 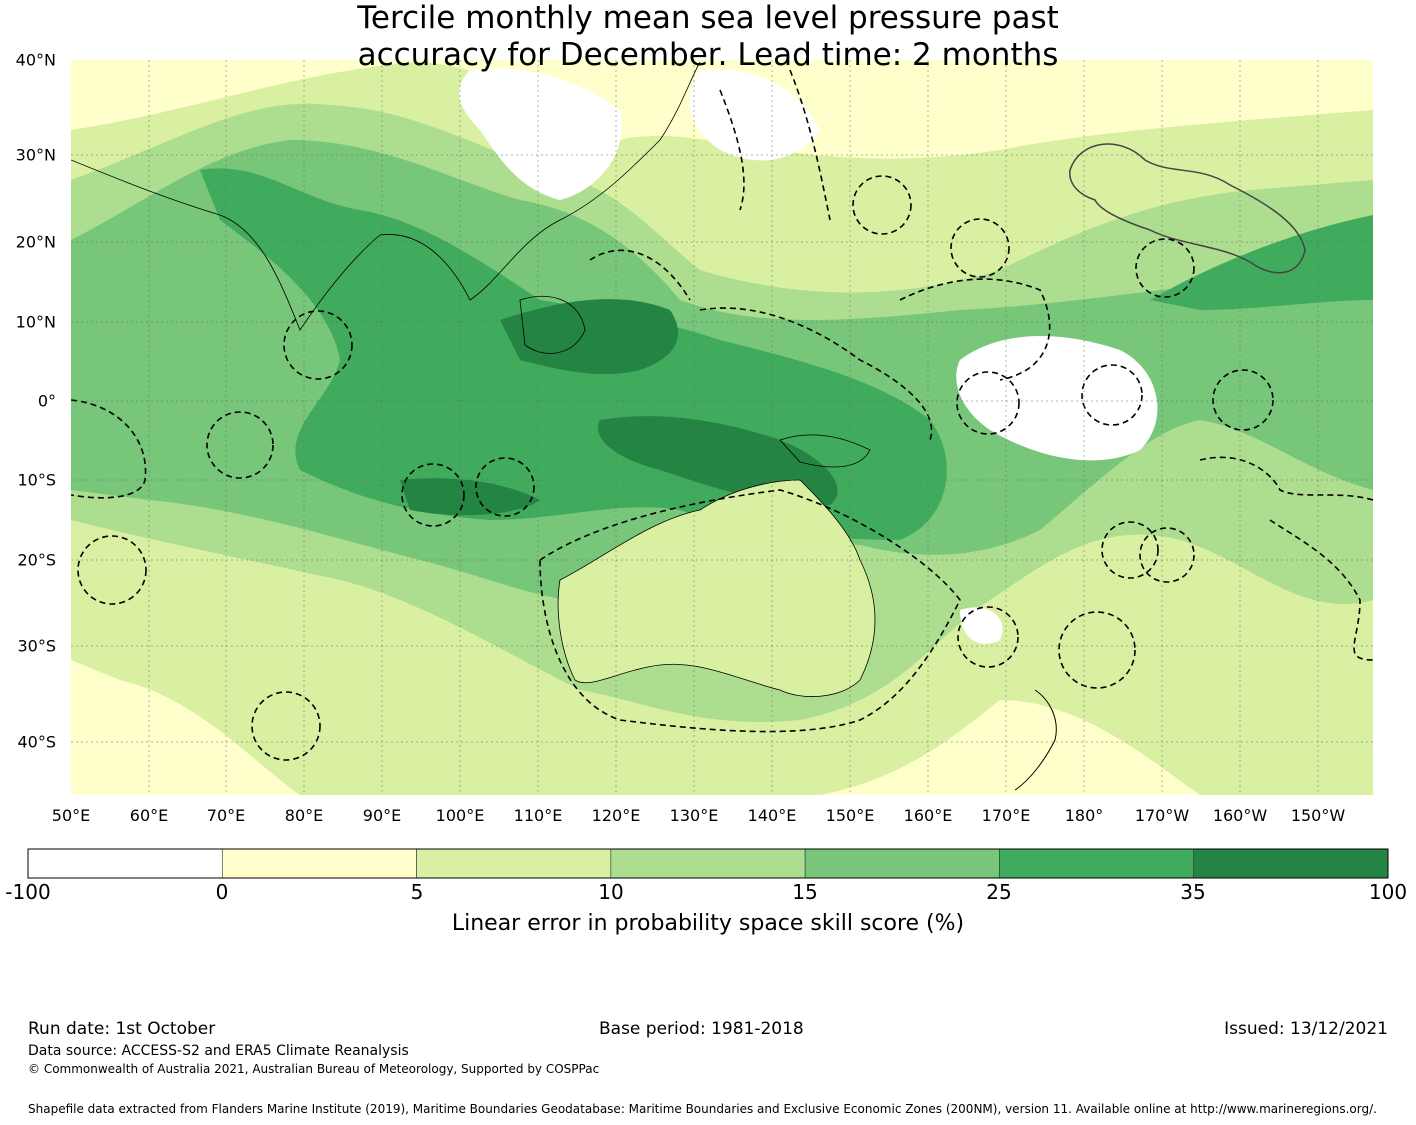 I want to click on colorbar-tick: 0, so click(x=222, y=892).